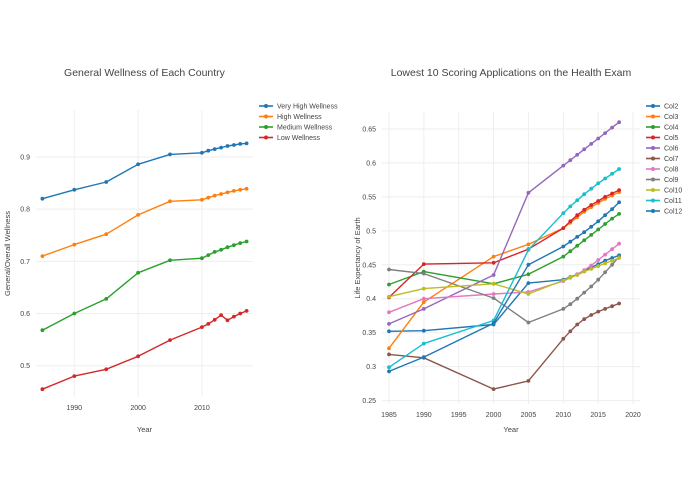 This screenshot has width=695, height=499. What do you see at coordinates (662, 128) in the screenshot?
I see `legend-item: Col4` at bounding box center [662, 128].